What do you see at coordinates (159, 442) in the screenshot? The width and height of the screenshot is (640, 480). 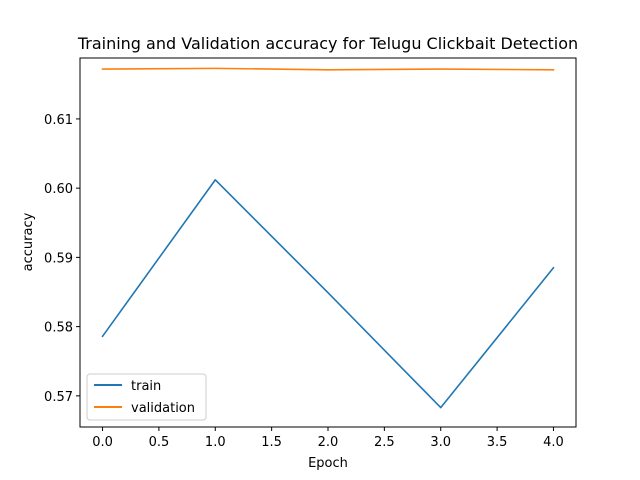 I see `x-tick-label: 0.5` at bounding box center [159, 442].